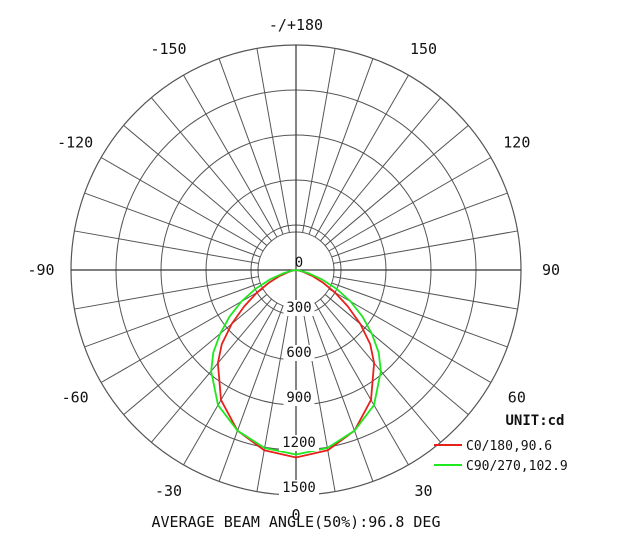 The width and height of the screenshot is (617, 544). I want to click on angle-label: -30, so click(168, 491).